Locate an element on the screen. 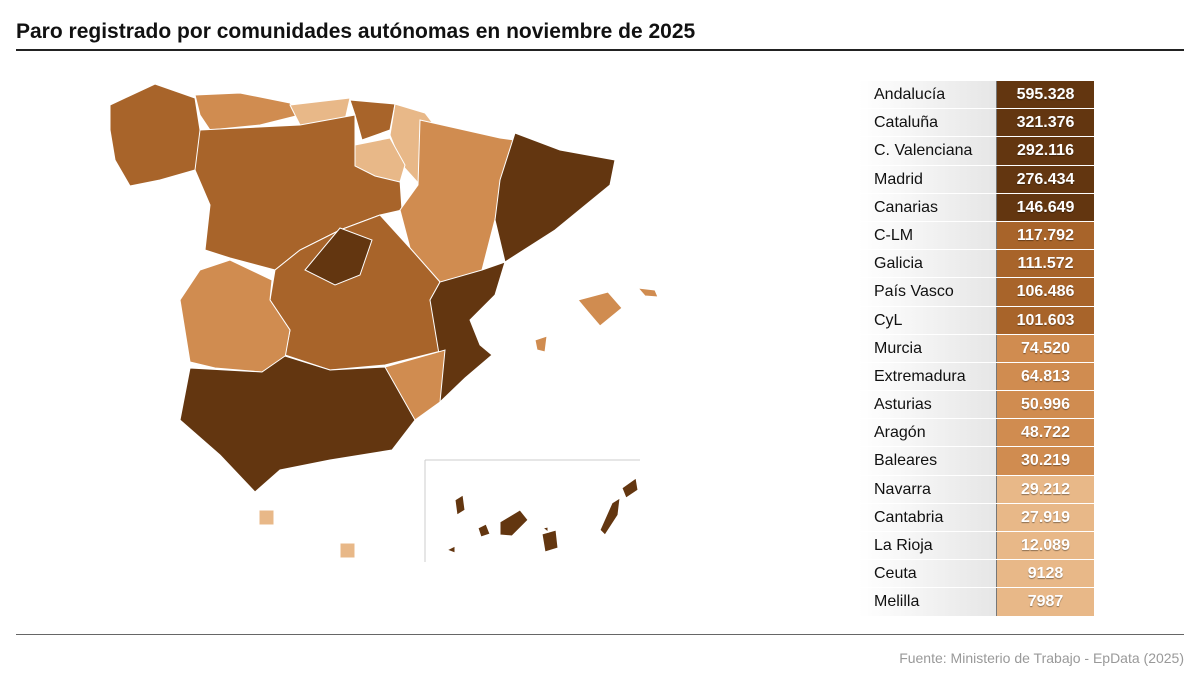 Image resolution: width=1200 pixels, height=688 pixels. table-row: Aragón 48.722 is located at coordinates (976, 433).